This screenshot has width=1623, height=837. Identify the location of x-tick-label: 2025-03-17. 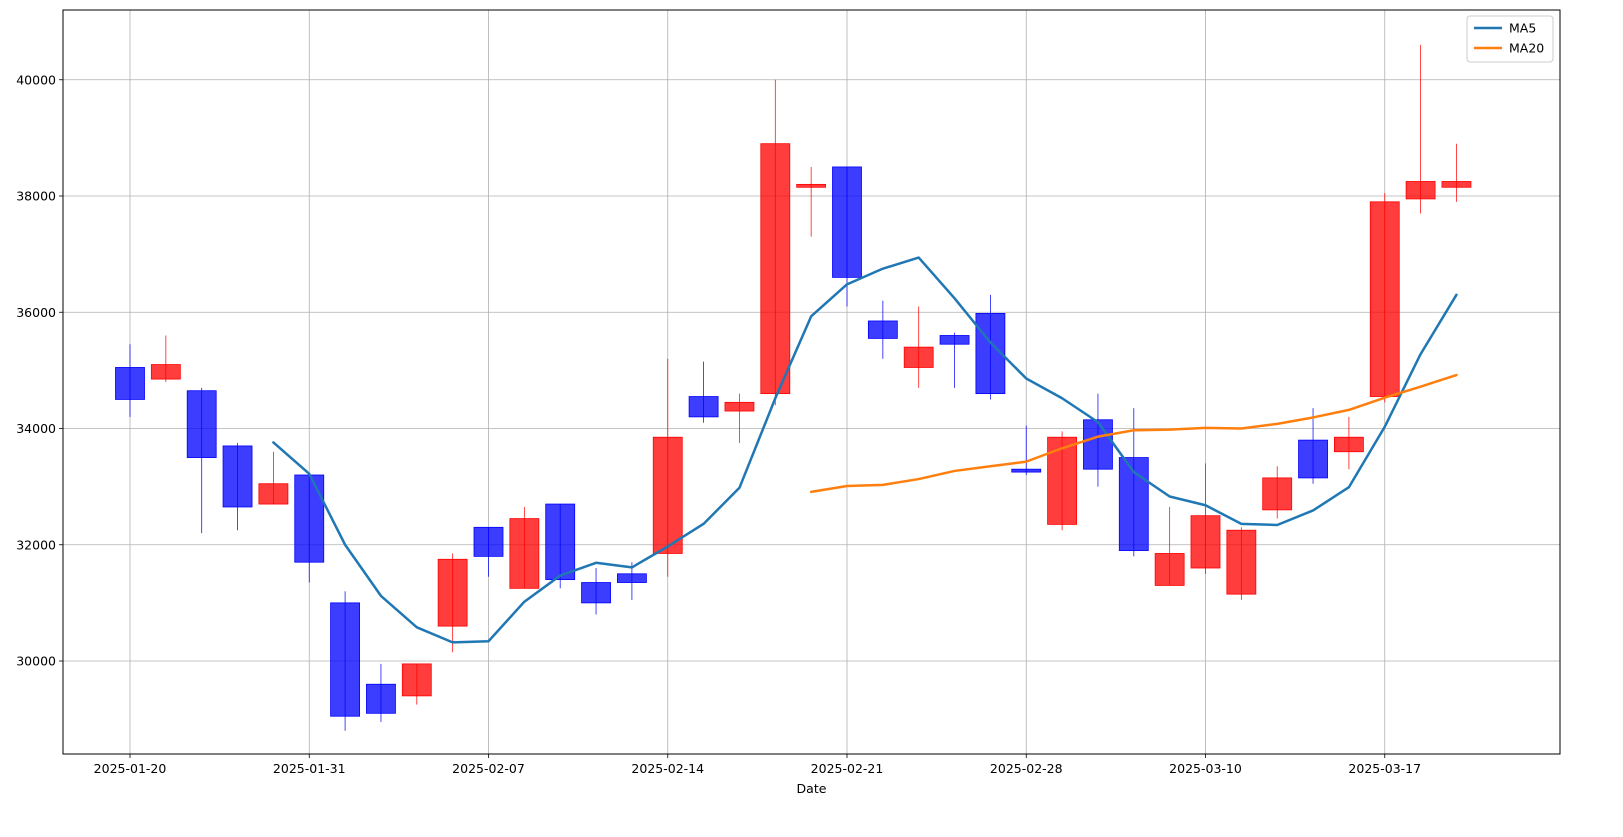
(1384, 768).